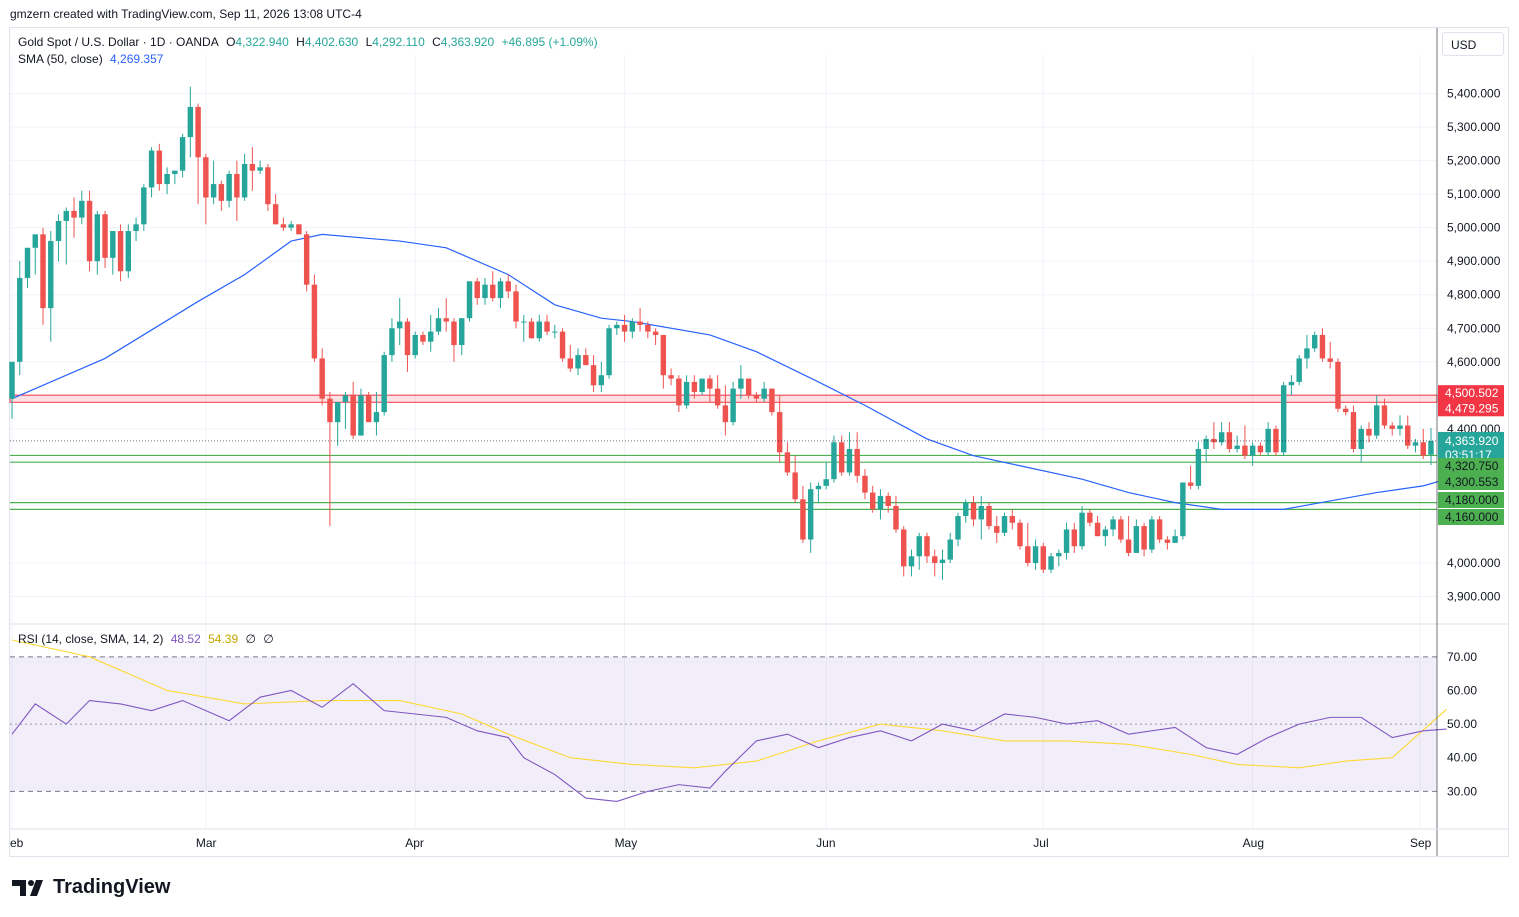 This screenshot has height=917, width=1519. I want to click on rsi-legend-extra-1: ∅, so click(250, 639).